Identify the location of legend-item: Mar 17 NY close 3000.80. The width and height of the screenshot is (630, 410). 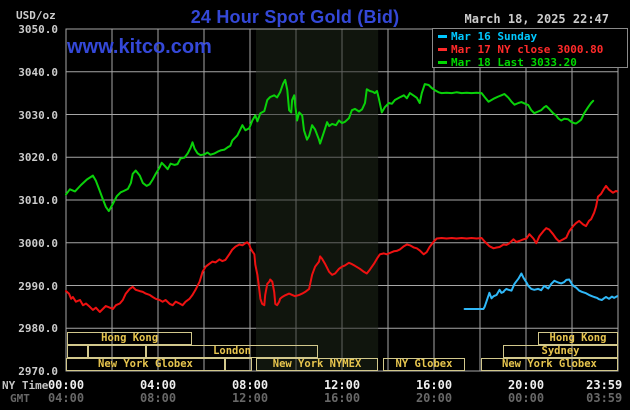
(532, 49).